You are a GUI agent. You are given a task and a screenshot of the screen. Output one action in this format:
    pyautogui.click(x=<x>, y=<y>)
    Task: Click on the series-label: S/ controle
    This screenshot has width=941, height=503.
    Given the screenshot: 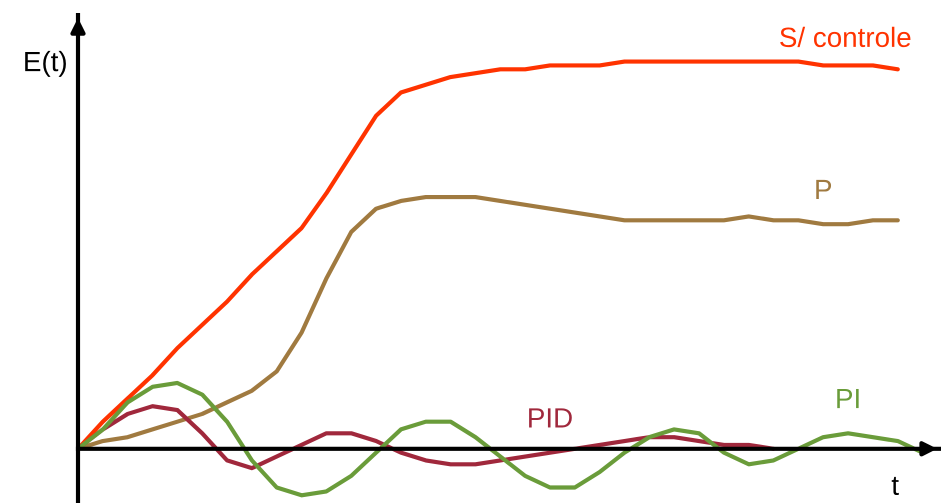 What is the action you would take?
    pyautogui.click(x=845, y=37)
    